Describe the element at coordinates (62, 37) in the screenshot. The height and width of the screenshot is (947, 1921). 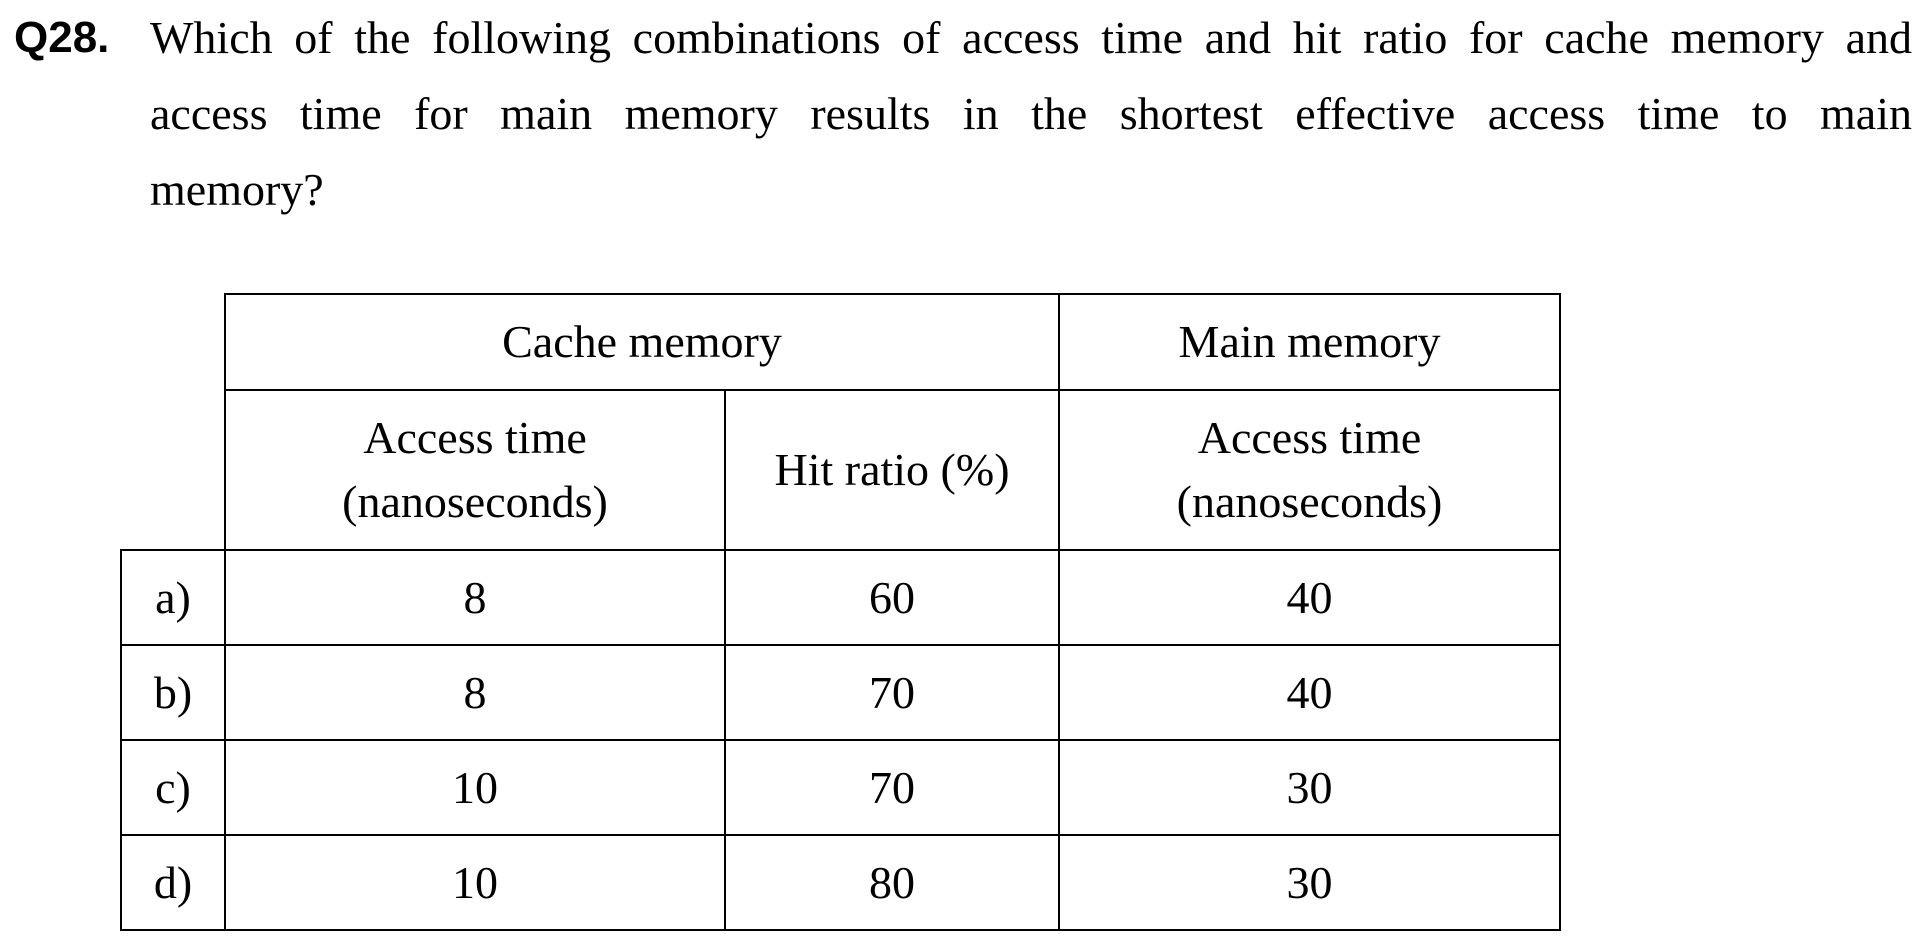
I see `question-number: Q28.` at that location.